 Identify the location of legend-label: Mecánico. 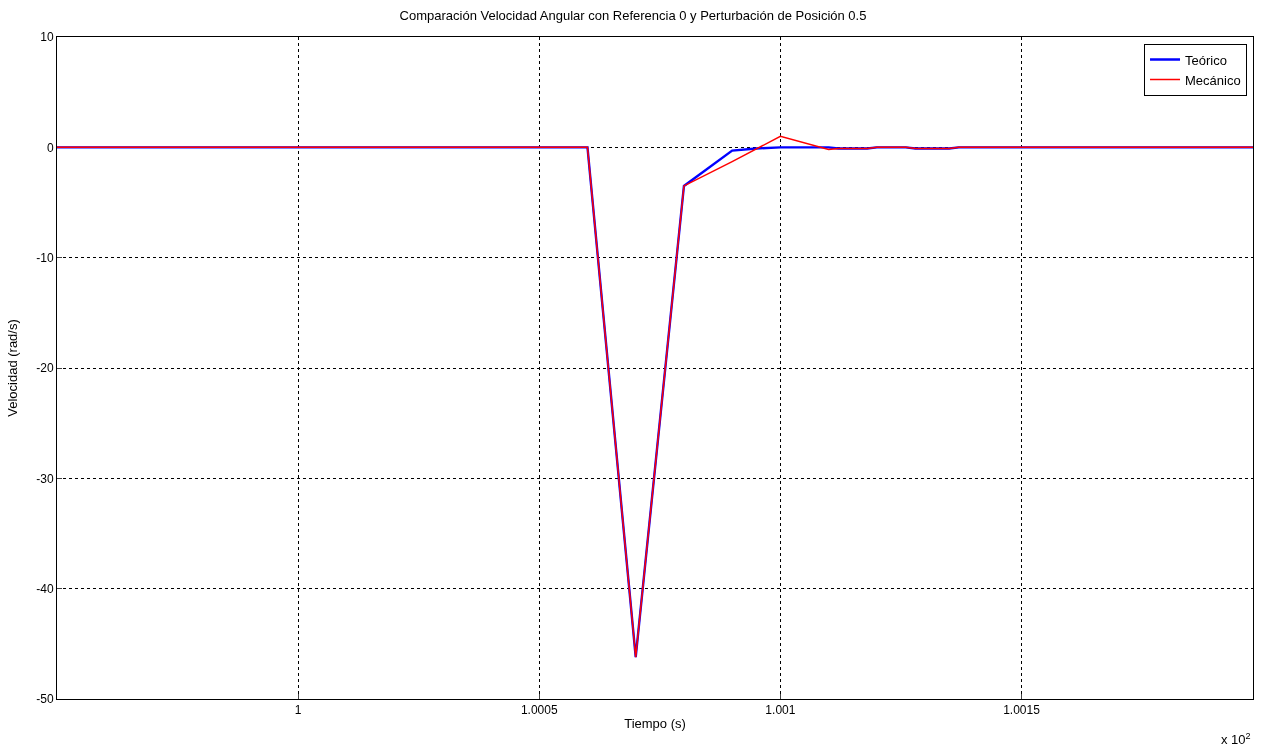
(1213, 80).